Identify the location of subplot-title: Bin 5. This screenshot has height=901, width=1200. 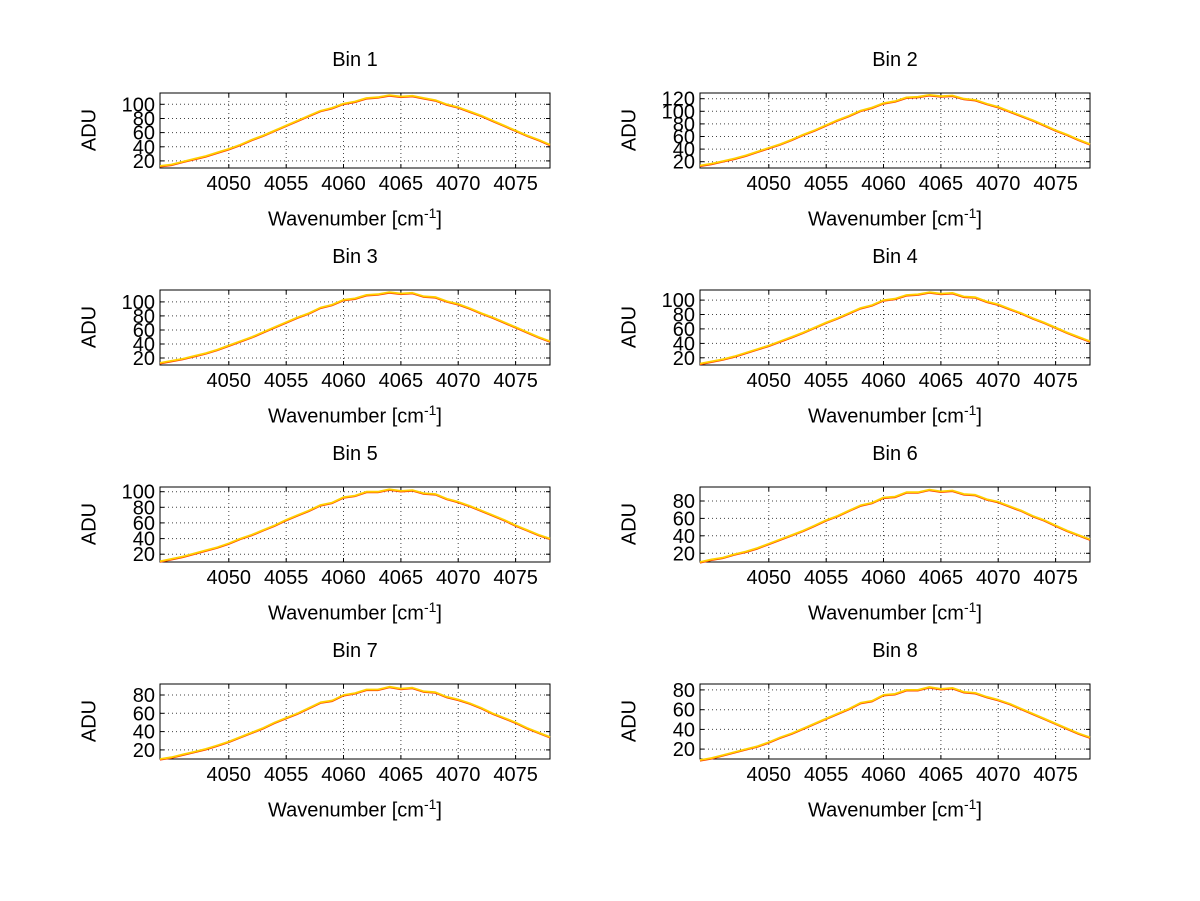
(355, 454).